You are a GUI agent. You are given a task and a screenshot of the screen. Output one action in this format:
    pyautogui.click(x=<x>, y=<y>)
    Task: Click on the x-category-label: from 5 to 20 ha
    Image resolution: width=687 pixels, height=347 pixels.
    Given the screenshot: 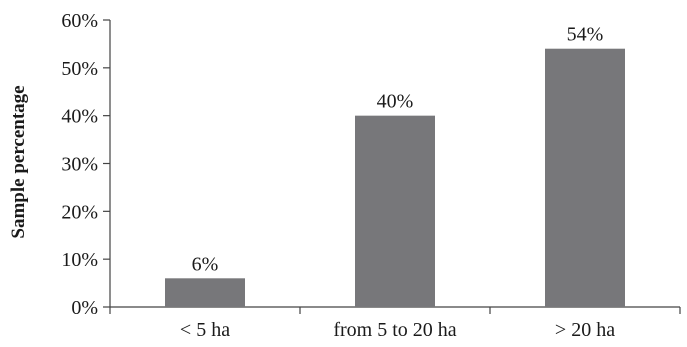 What is the action you would take?
    pyautogui.click(x=394, y=330)
    